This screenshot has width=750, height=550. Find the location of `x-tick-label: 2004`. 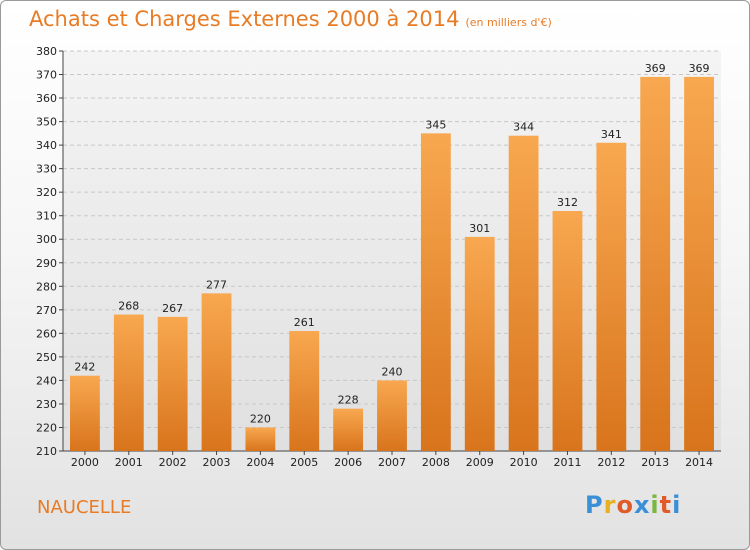

x-tick-label: 2004 is located at coordinates (260, 462).